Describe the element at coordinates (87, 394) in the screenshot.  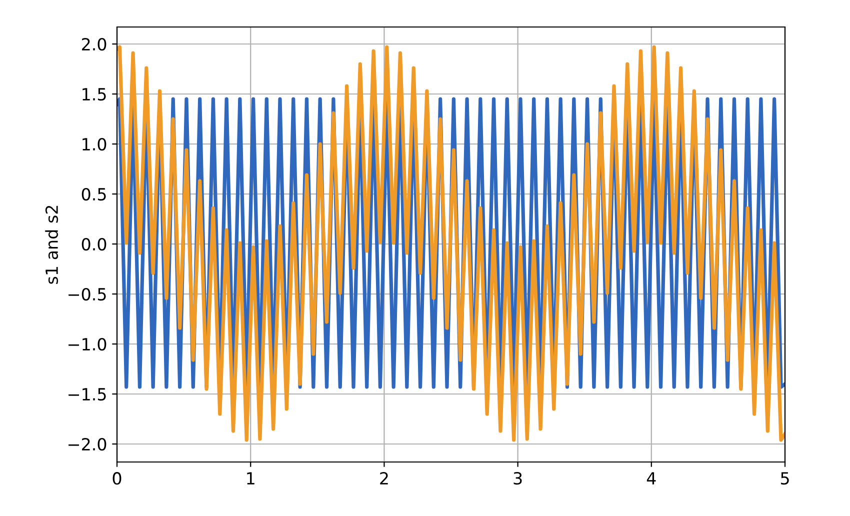
I see `y-tick-label: −1.5` at that location.